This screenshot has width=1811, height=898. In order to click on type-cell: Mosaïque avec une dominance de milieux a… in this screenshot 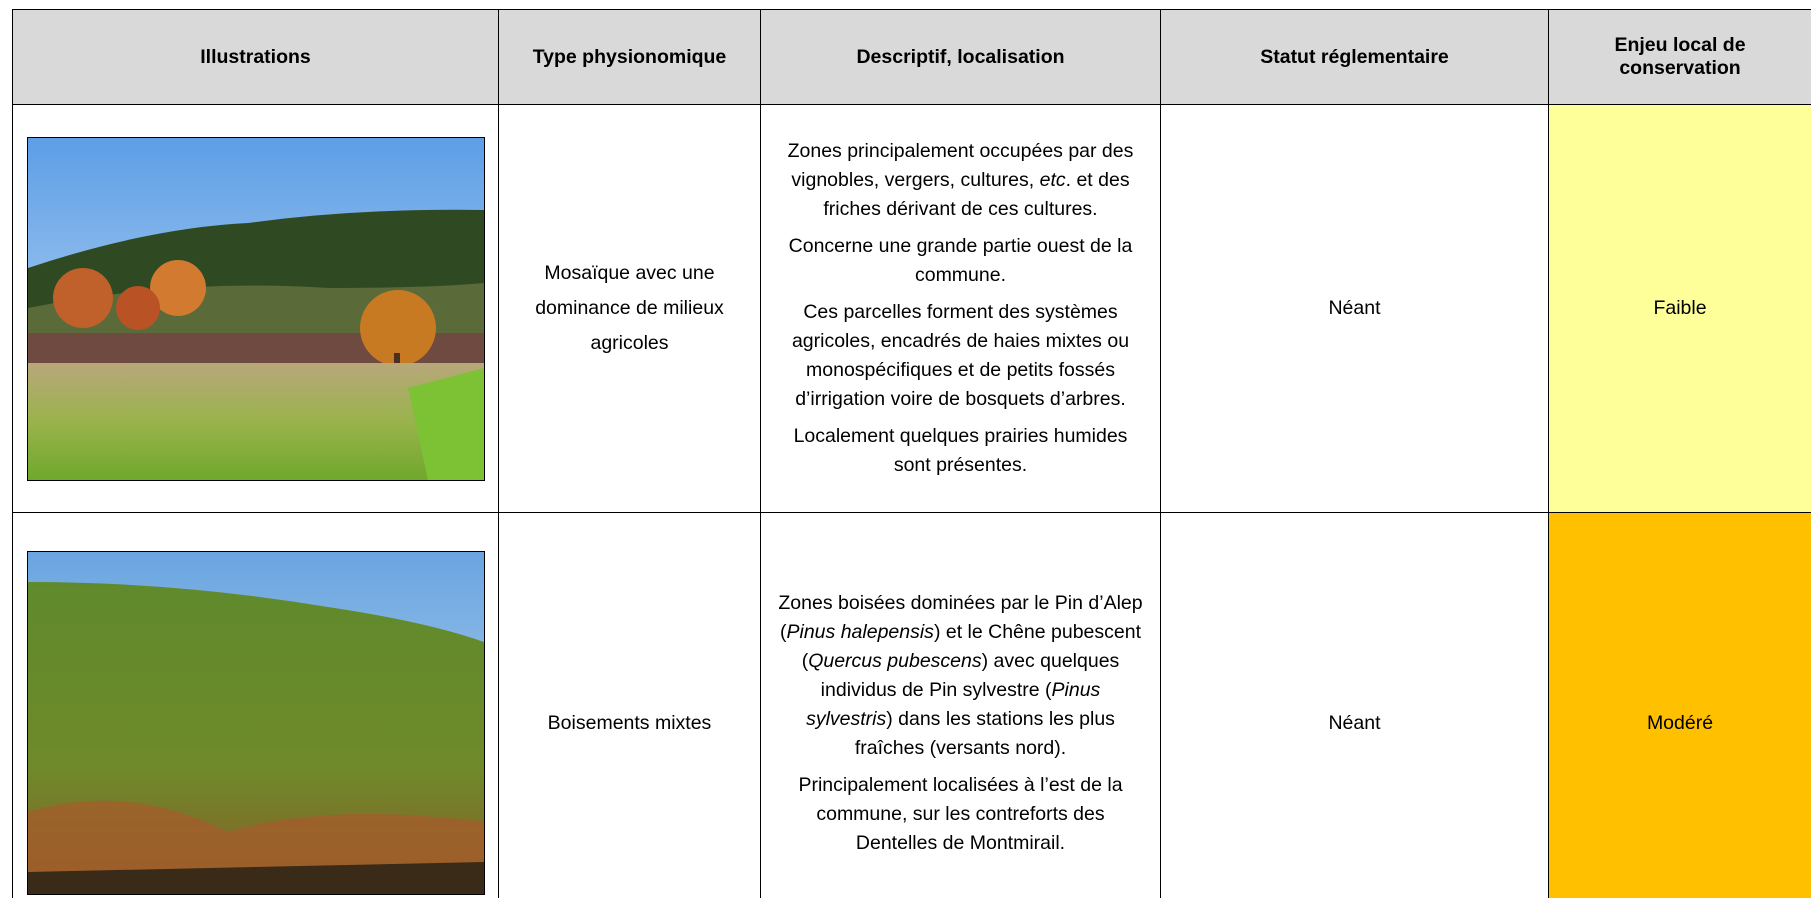, I will do `click(629, 308)`.